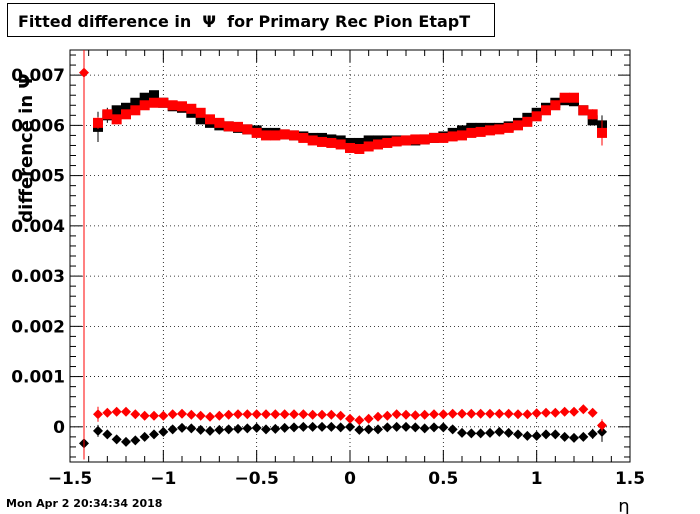 This screenshot has width=700, height=514. I want to click on y-tick-label: 0.006, so click(38, 126).